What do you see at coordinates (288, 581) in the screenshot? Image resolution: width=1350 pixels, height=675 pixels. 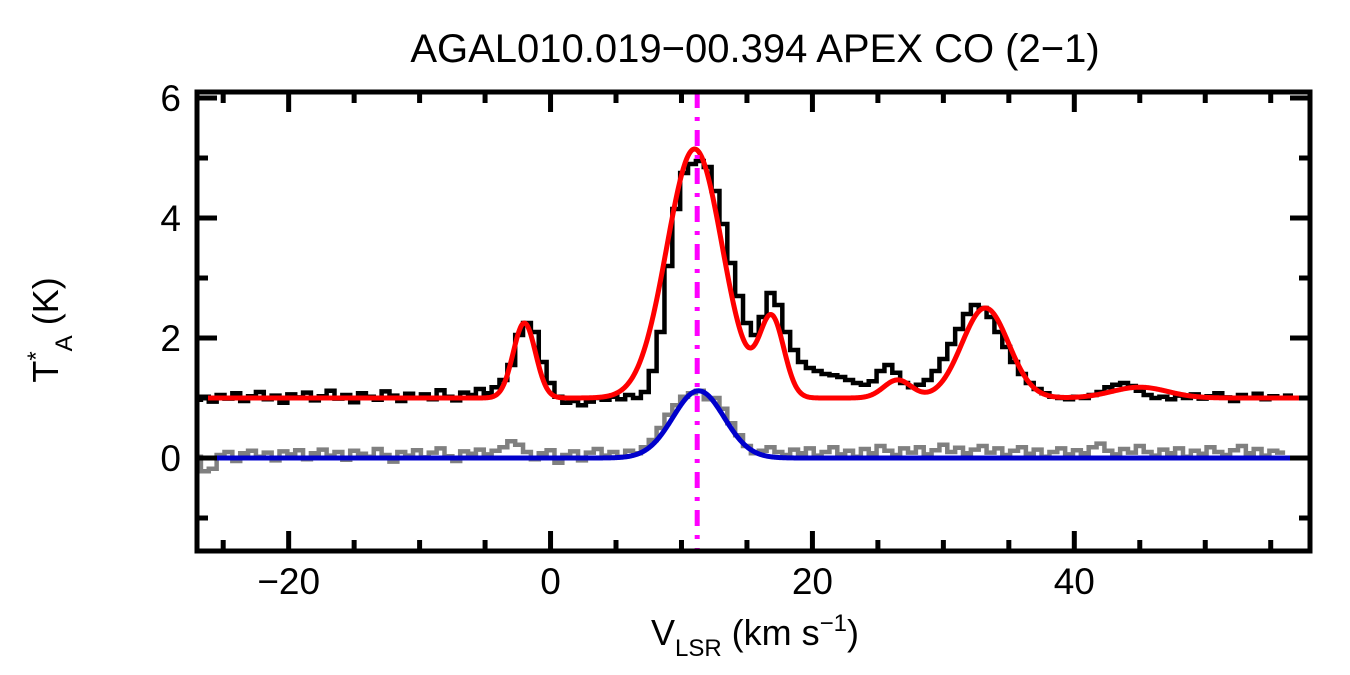 I see `x-tick-label: −20` at bounding box center [288, 581].